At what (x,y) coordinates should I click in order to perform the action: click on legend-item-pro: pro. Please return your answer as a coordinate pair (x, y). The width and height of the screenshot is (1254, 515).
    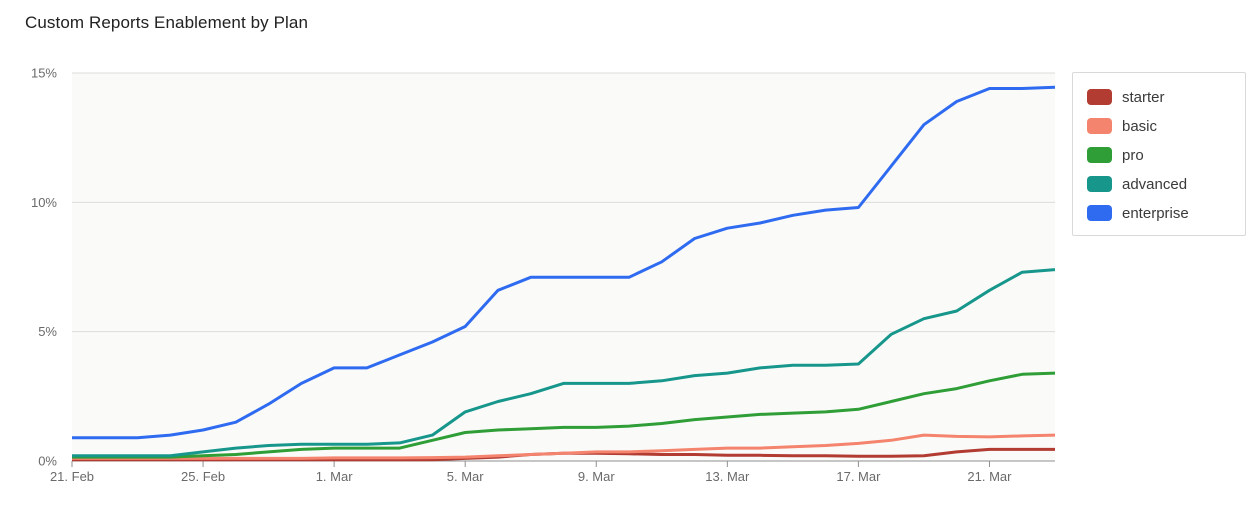
    Looking at the image, I should click on (1159, 155).